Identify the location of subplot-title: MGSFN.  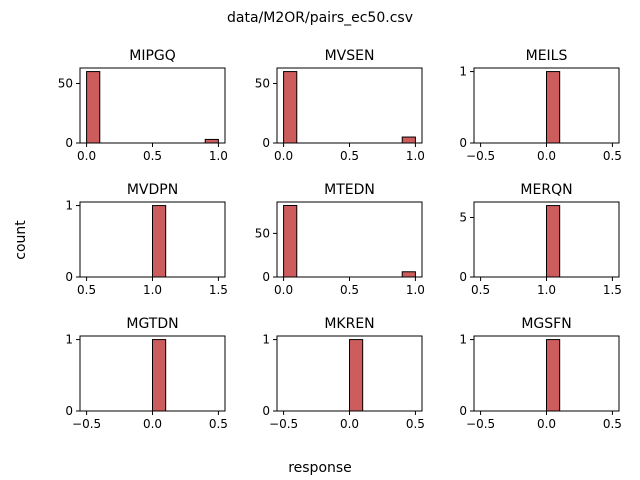
(546, 324).